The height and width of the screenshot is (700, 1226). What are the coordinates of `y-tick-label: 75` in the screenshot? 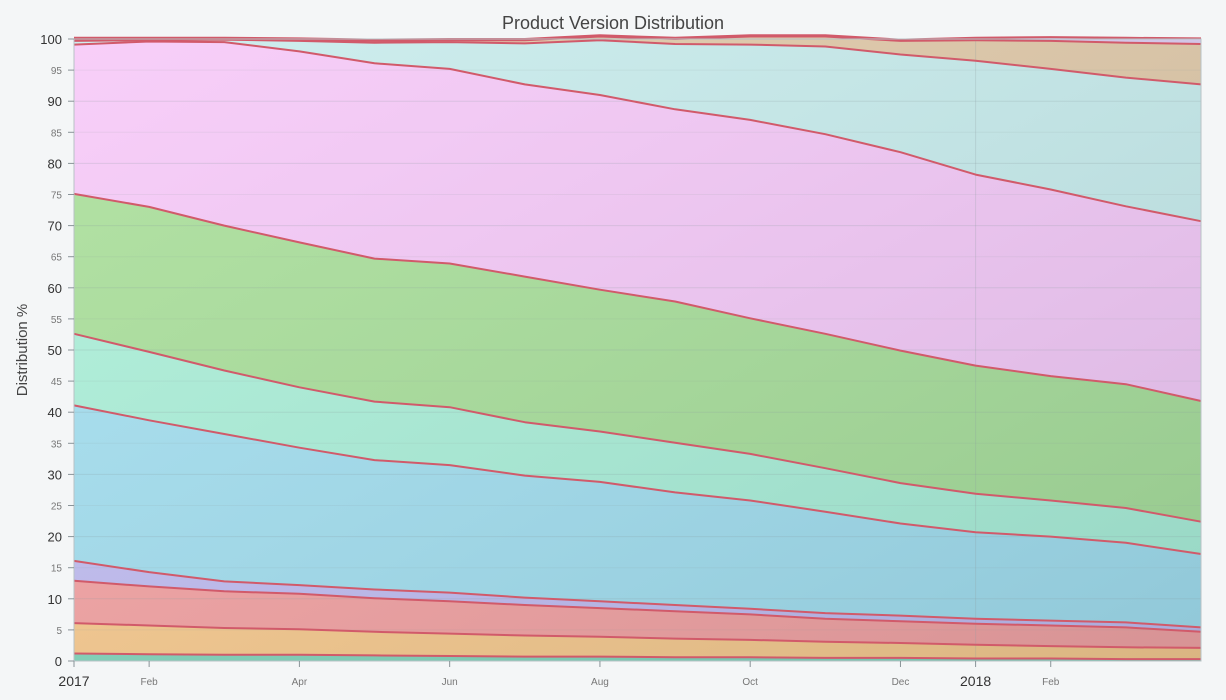 It's located at (57, 196).